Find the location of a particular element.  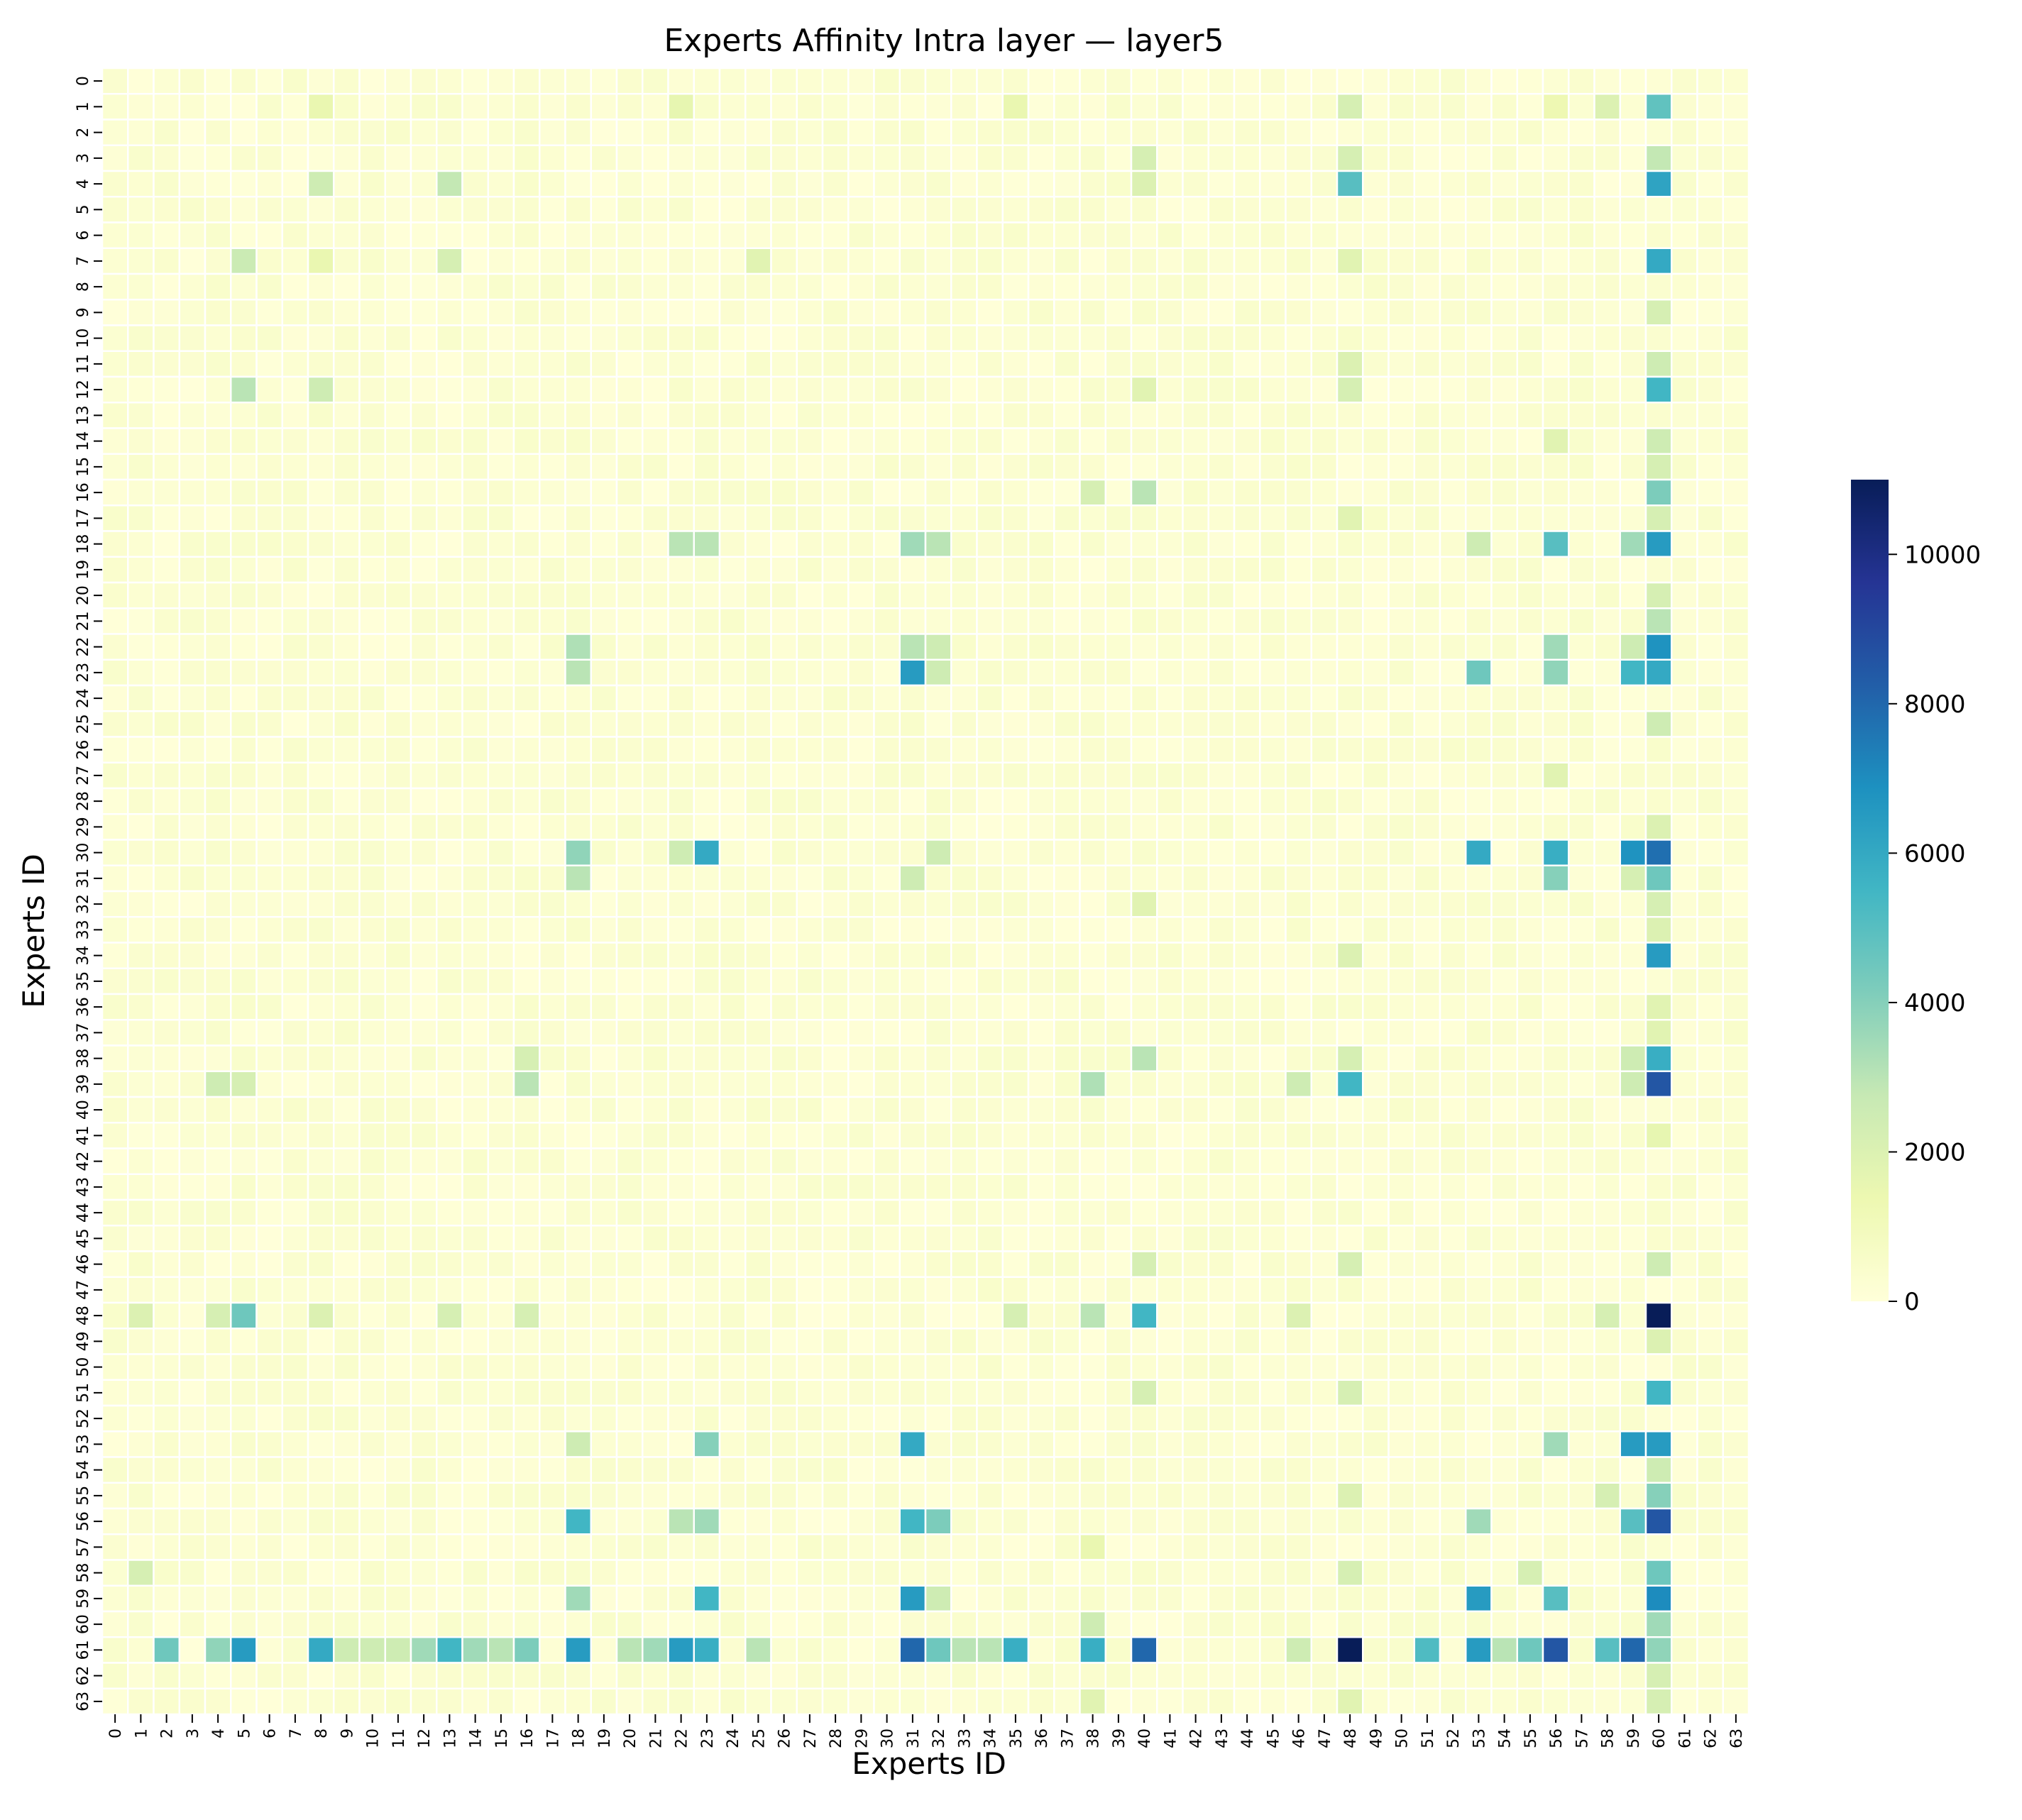

x-tick-label: 13 is located at coordinates (450, 1738).